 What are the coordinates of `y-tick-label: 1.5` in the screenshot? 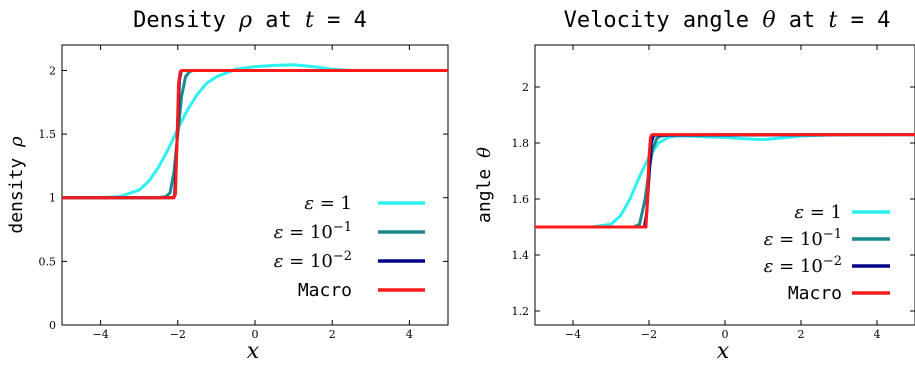 It's located at (48, 134).